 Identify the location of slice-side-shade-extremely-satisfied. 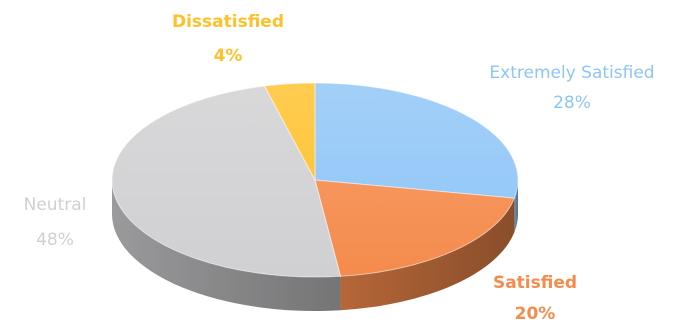
(516, 206).